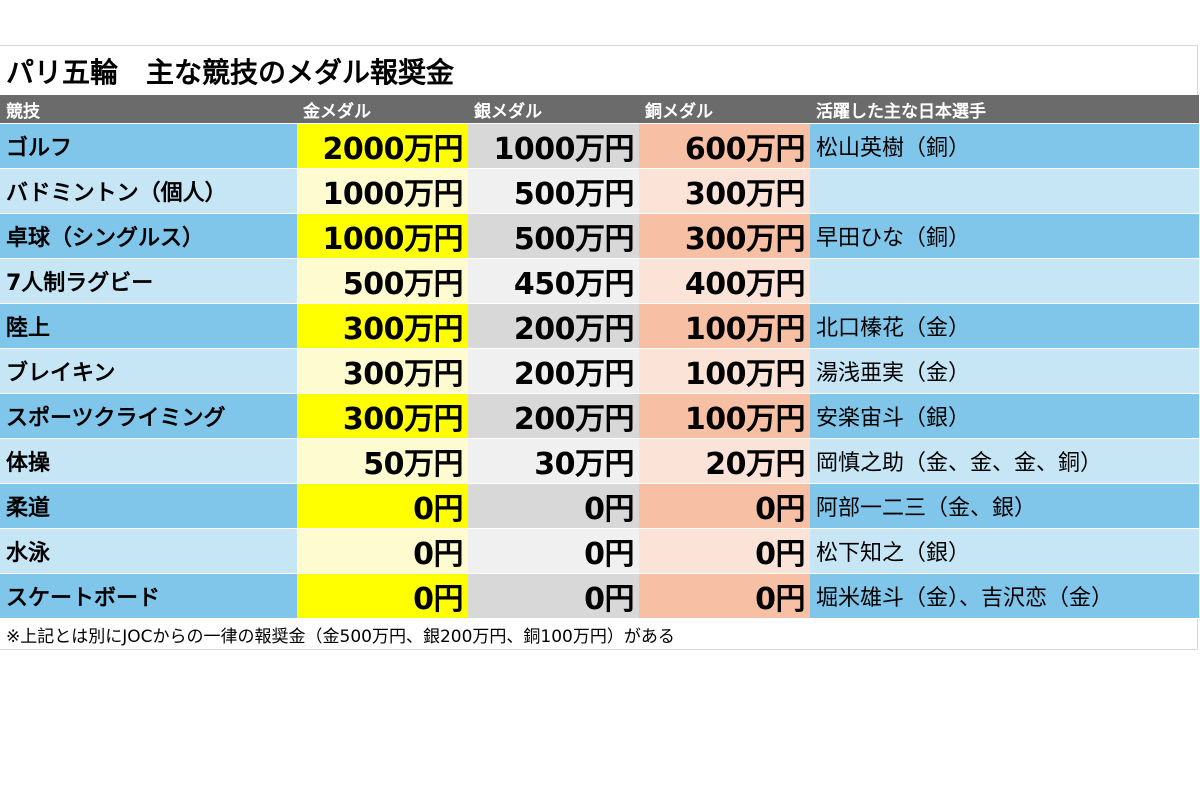 The width and height of the screenshot is (1200, 800). I want to click on athletes-cell: 松山英樹（銅）, so click(1004, 146).